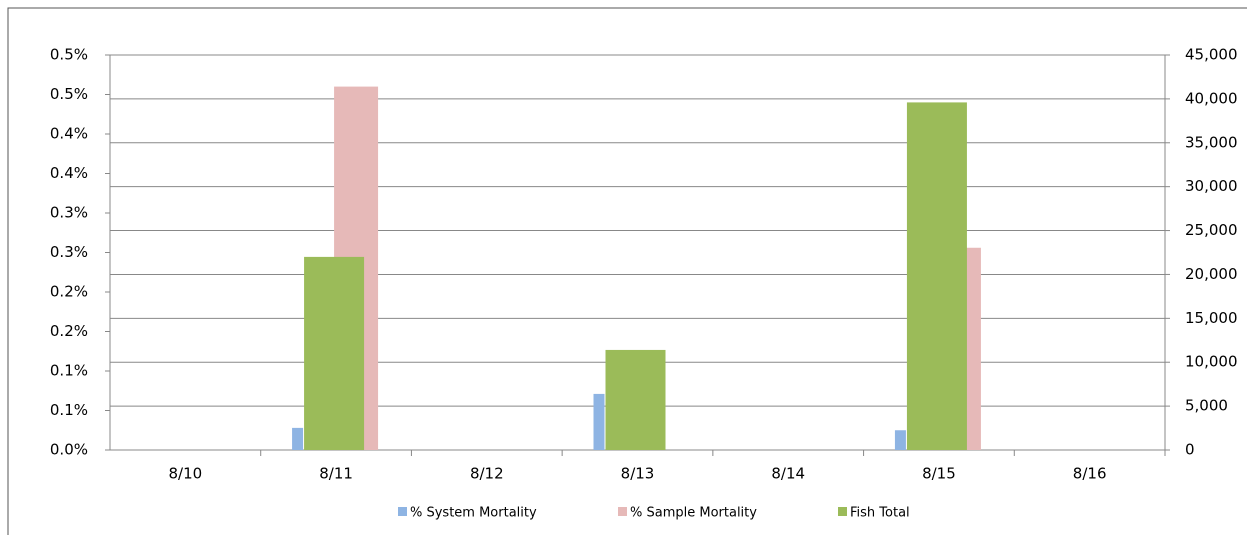 Image resolution: width=1247 pixels, height=535 pixels. Describe the element at coordinates (1206, 406) in the screenshot. I see `y2-tick-label: 5,000` at that location.